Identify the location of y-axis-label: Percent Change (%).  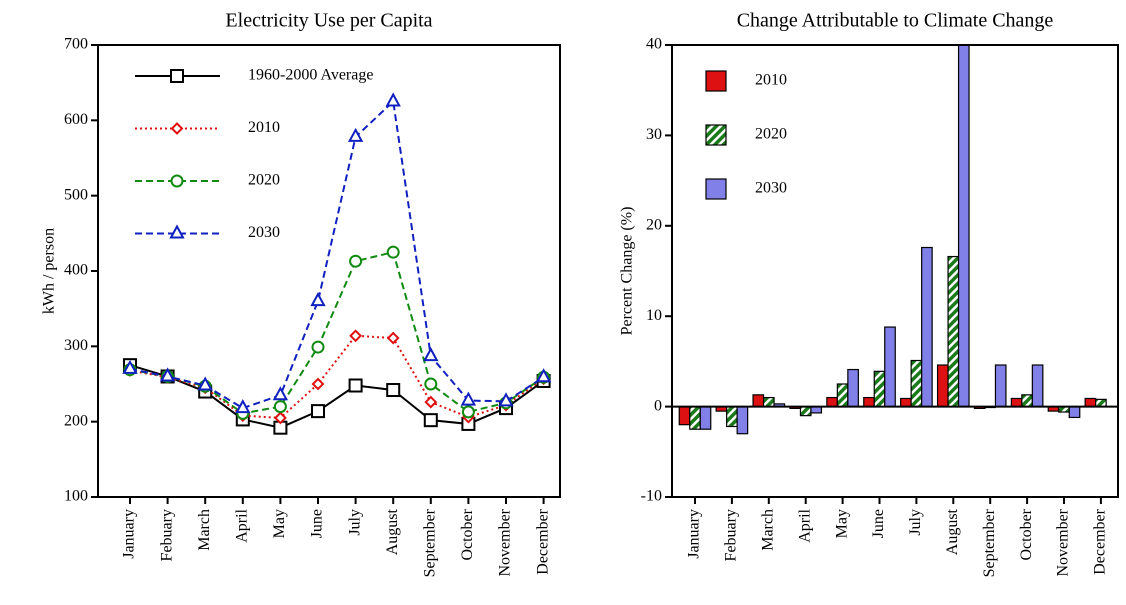
(627, 271).